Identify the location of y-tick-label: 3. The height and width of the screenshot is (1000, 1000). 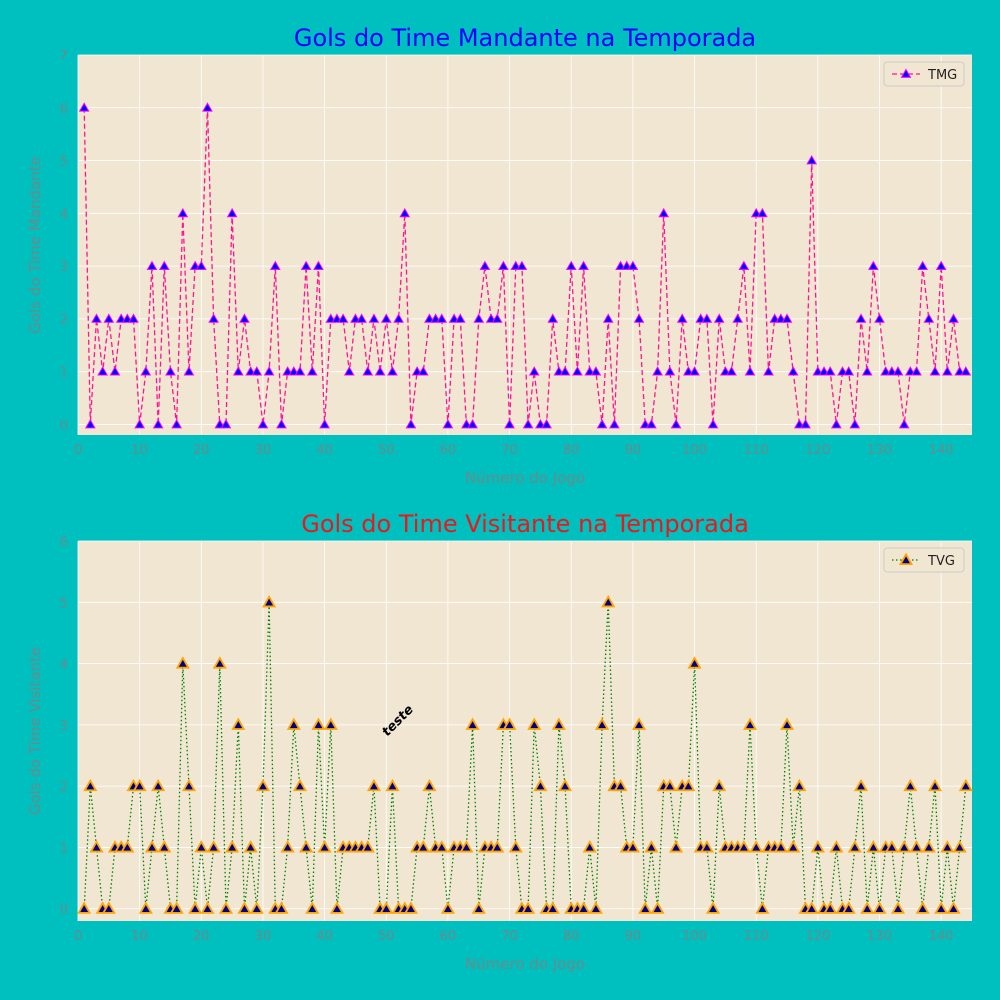
(64, 726).